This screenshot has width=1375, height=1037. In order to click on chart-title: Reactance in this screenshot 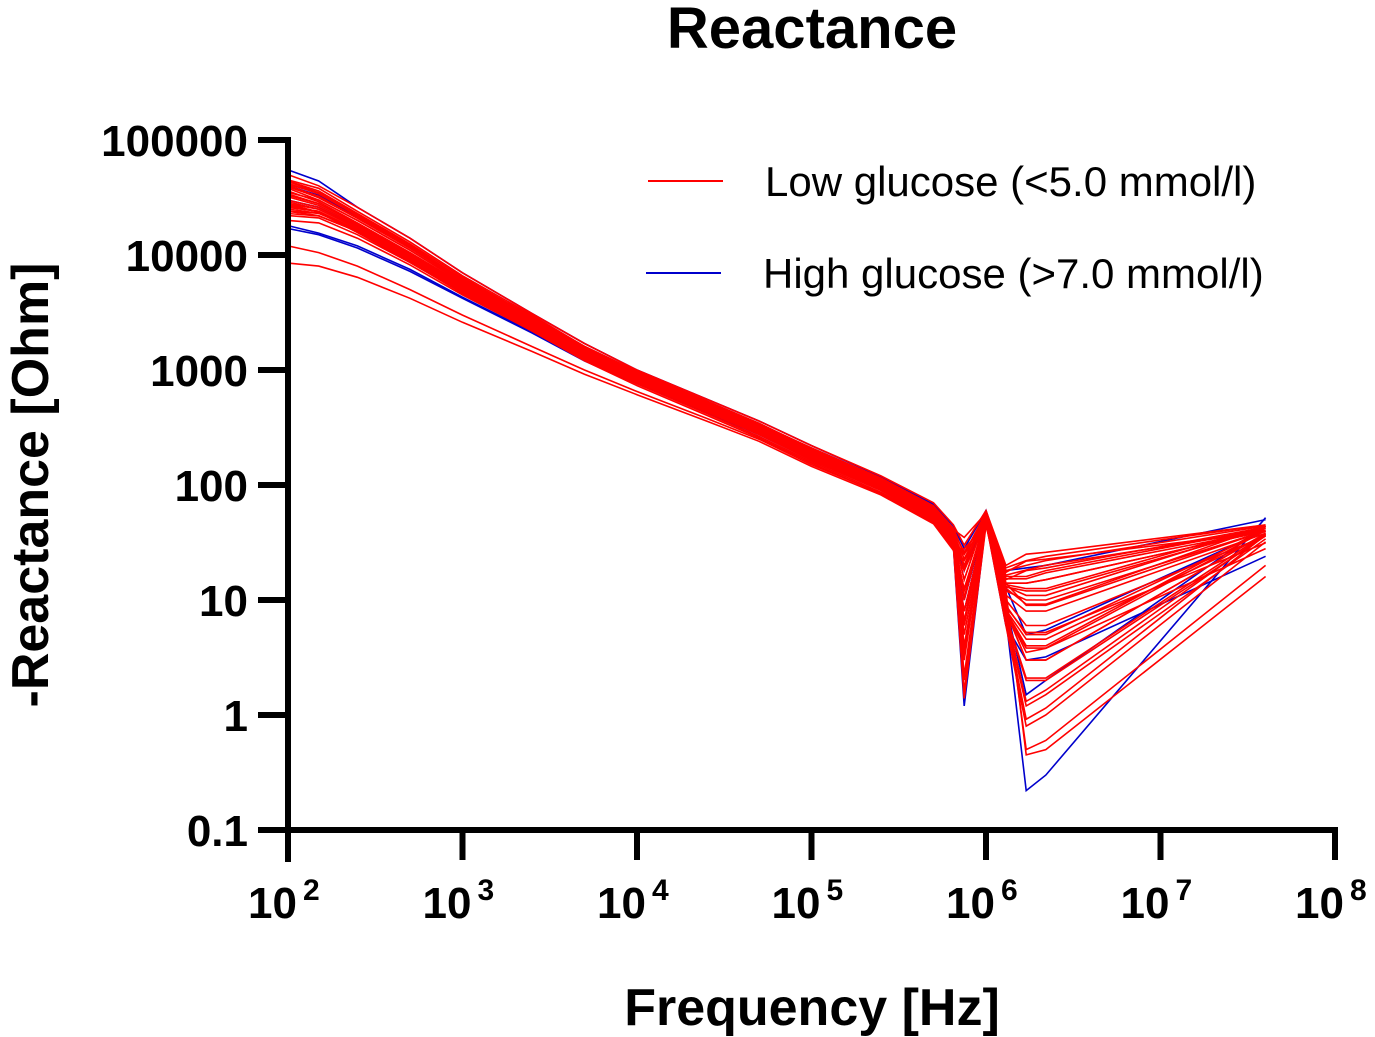, I will do `click(812, 30)`.